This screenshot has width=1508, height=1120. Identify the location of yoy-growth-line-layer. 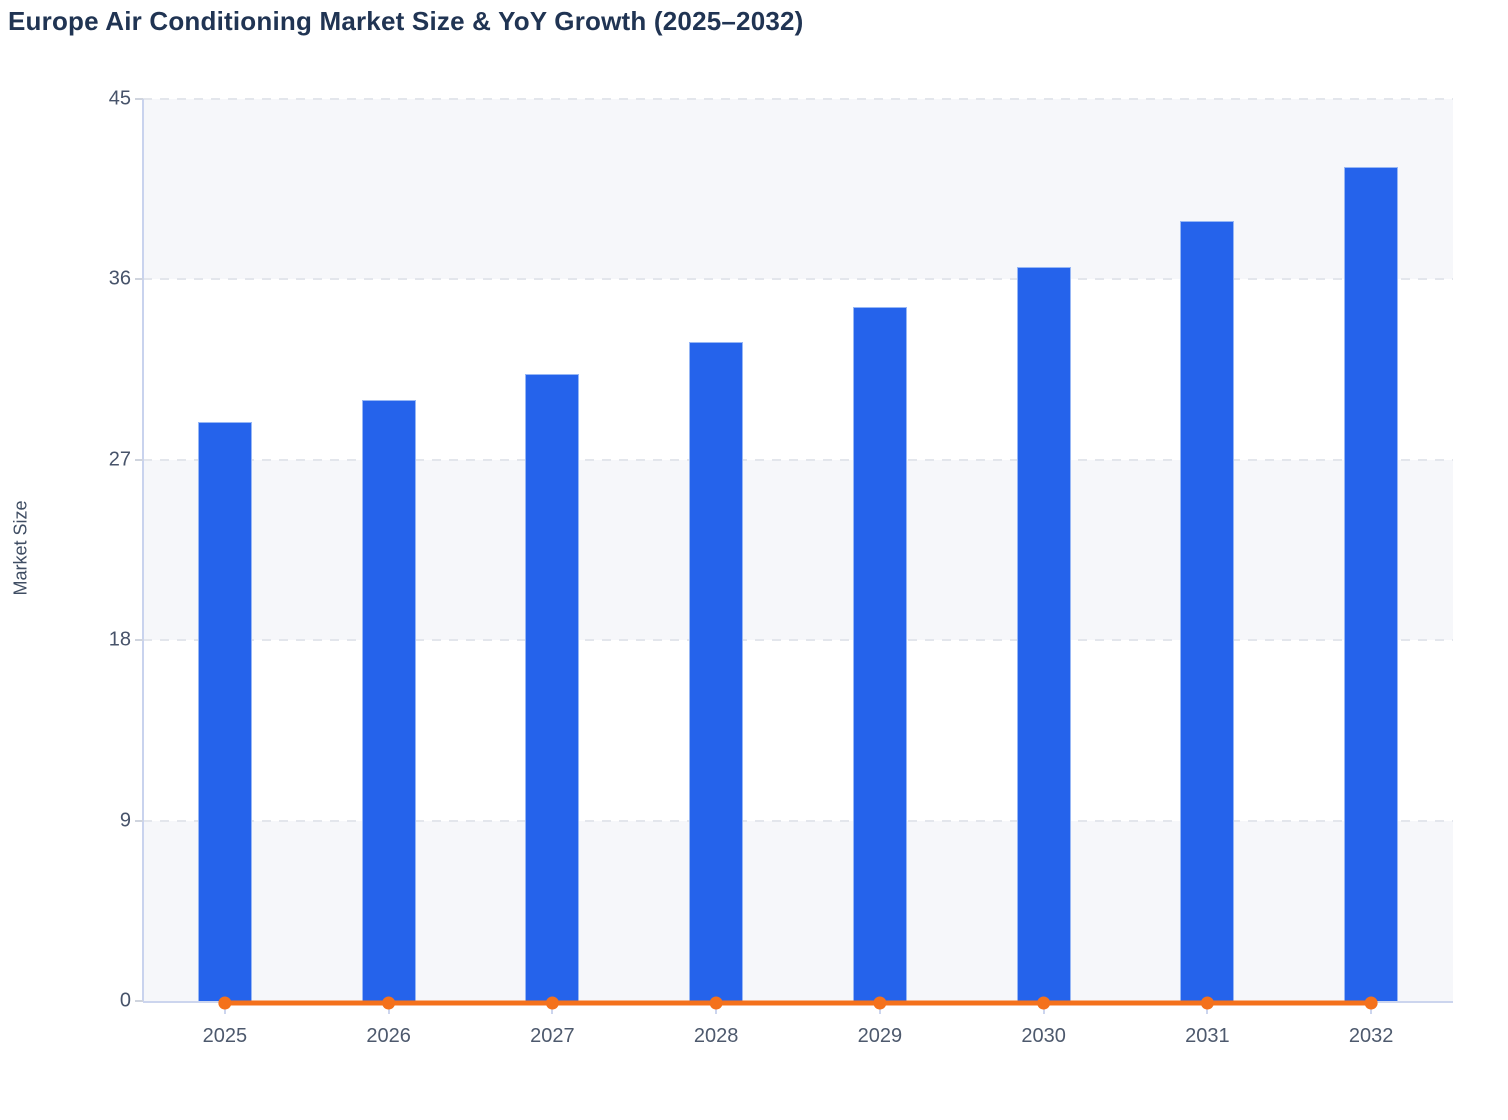
(798, 1003).